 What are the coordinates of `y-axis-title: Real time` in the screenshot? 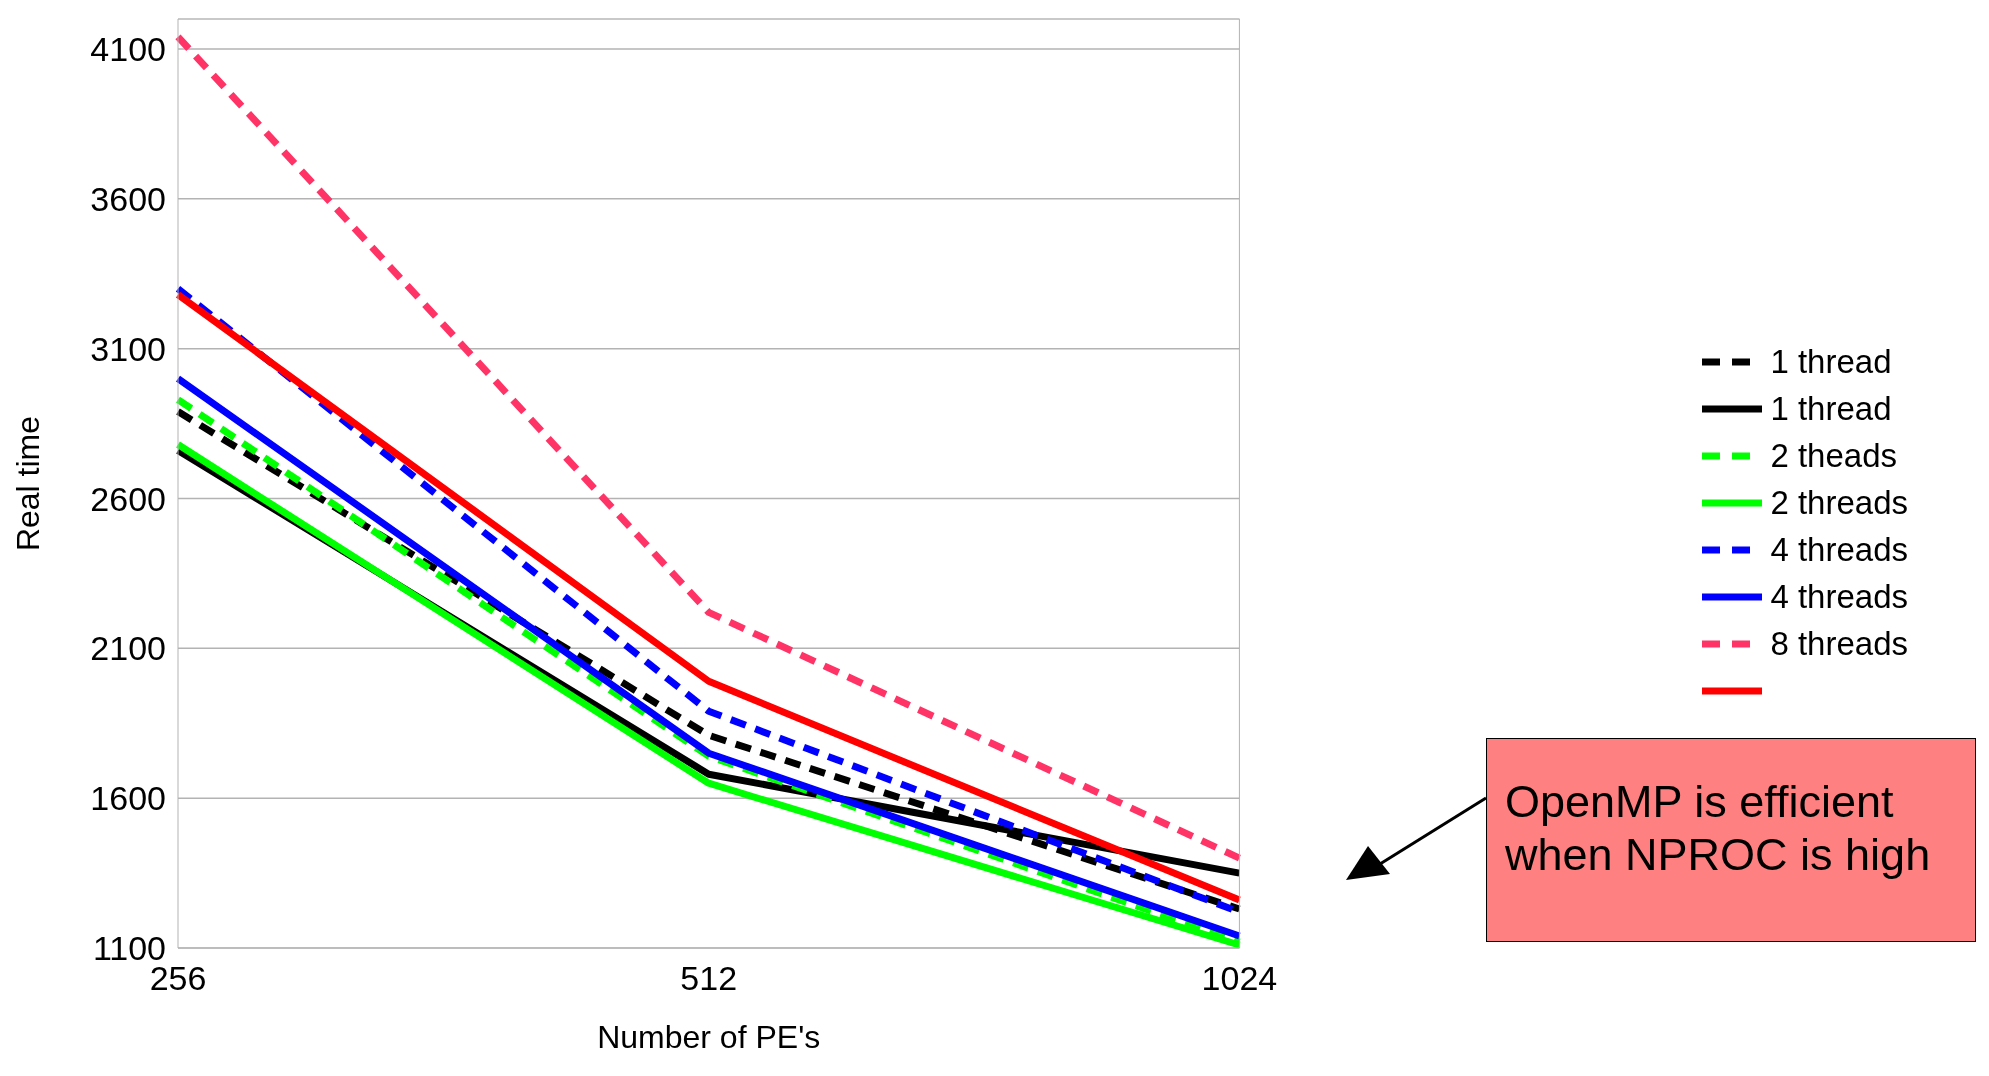 It's located at (28, 483).